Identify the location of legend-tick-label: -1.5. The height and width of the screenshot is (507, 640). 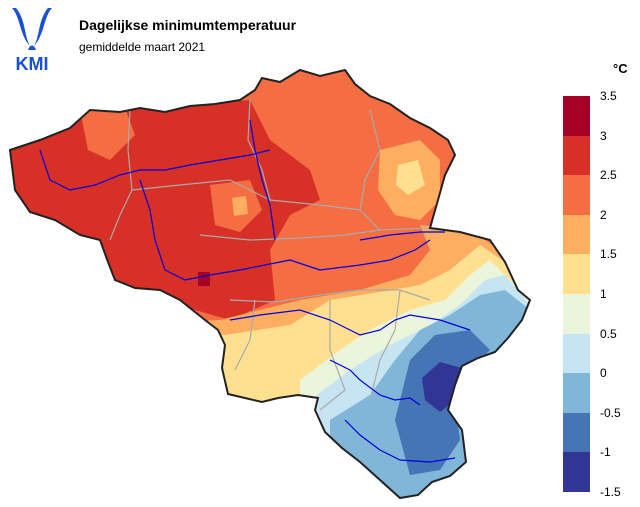
(610, 492).